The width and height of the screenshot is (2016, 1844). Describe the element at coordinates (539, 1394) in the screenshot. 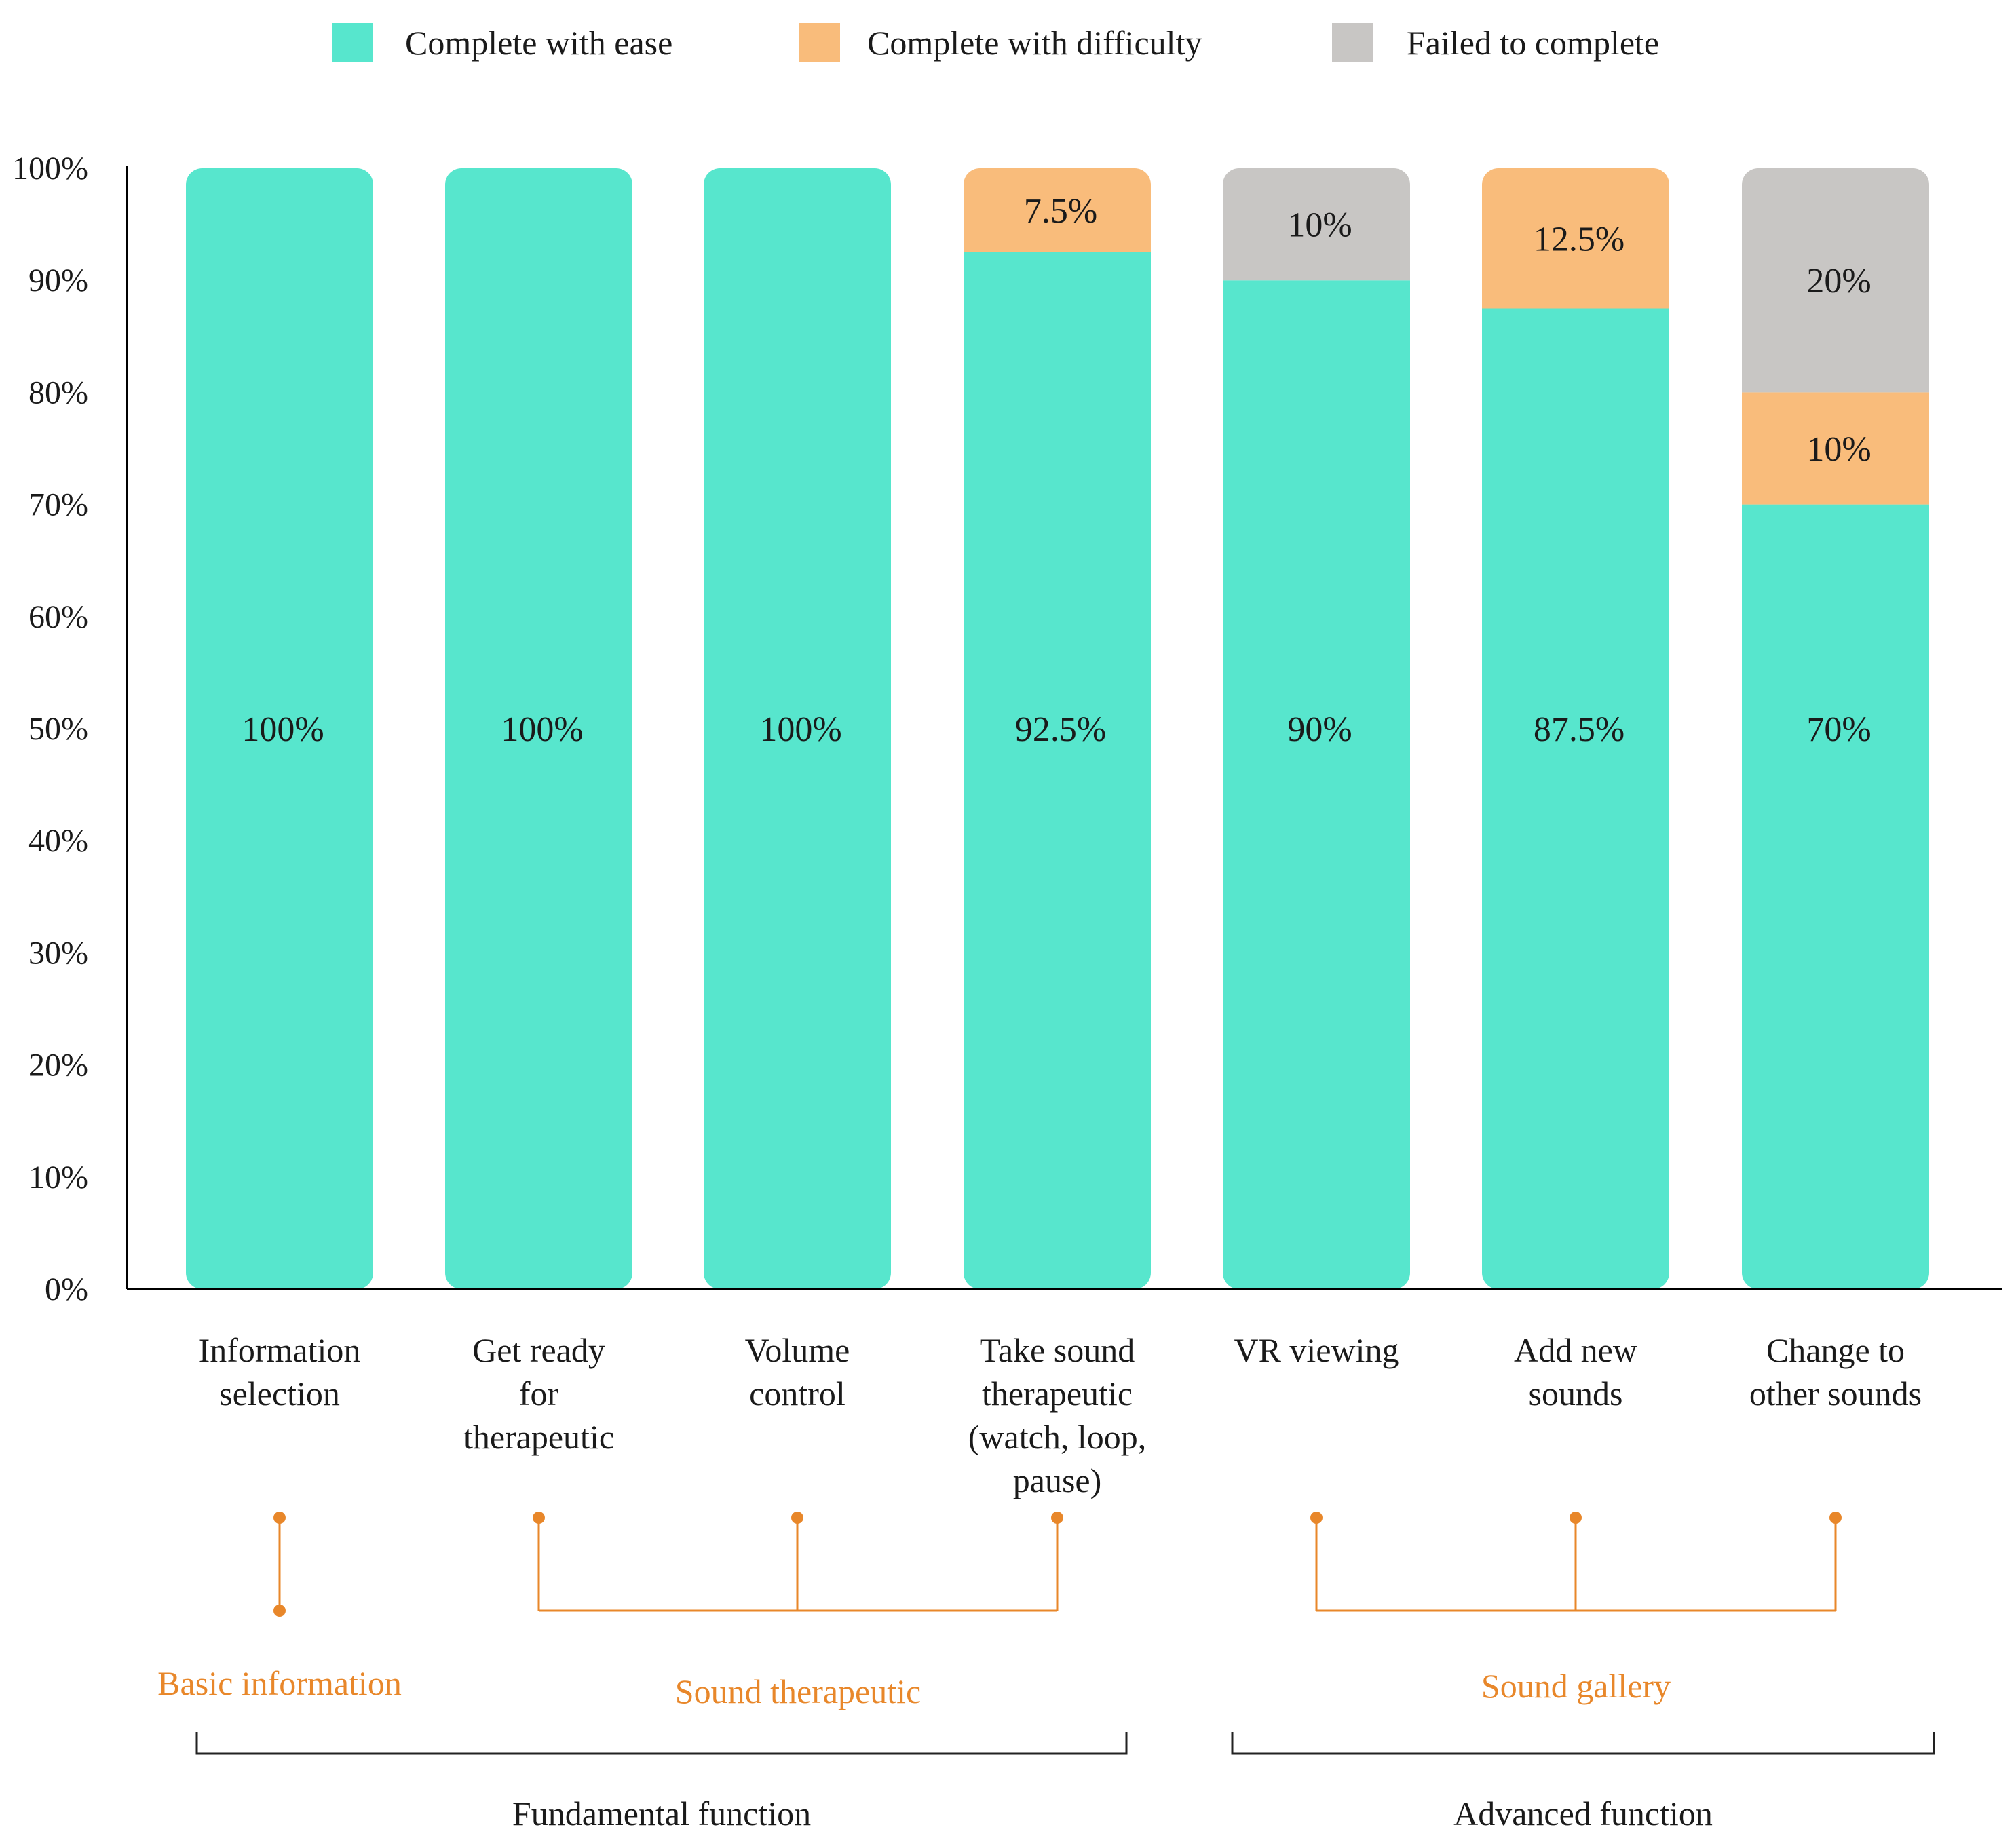

I see `x-tick-label: for` at that location.